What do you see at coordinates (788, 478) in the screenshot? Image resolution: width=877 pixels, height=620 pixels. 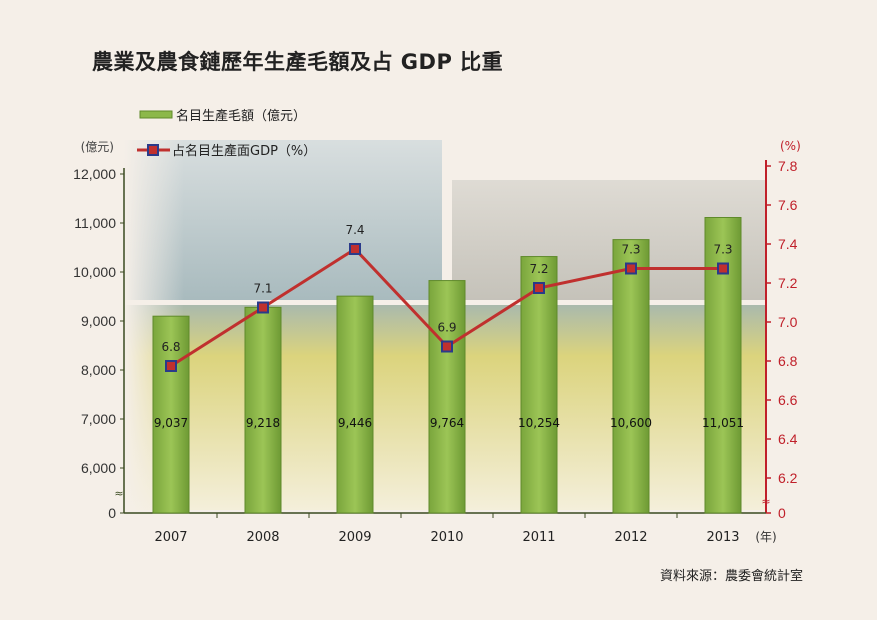 I see `right-tick-label: 6.2` at bounding box center [788, 478].